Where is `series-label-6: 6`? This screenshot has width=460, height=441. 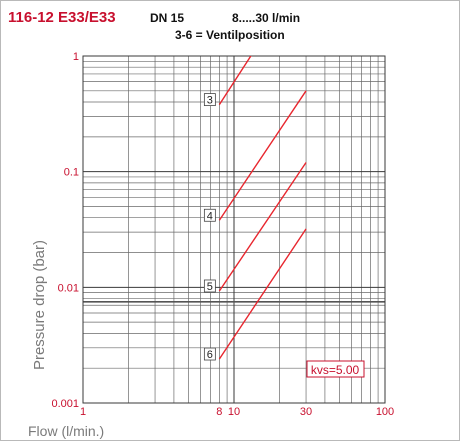 series-label-6: 6 is located at coordinates (210, 355).